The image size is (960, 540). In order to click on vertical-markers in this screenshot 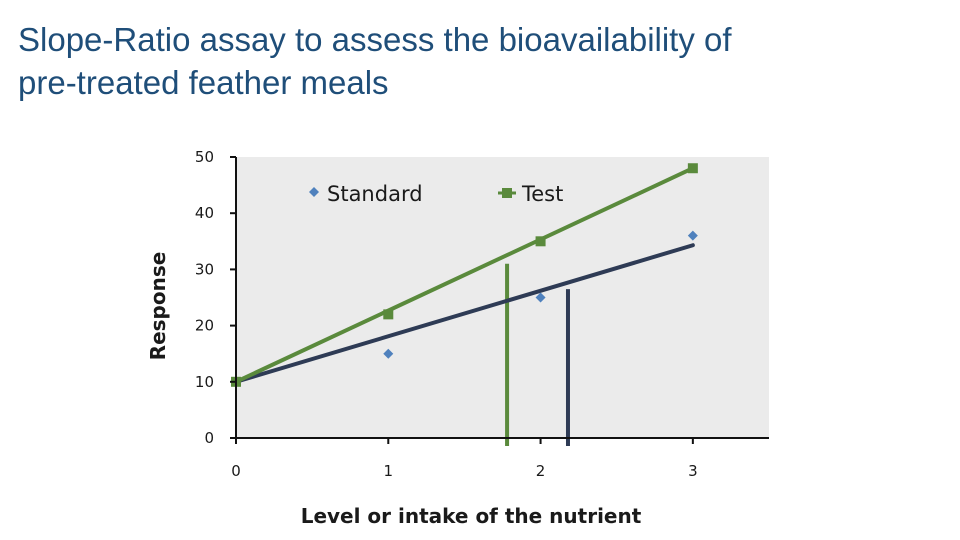, I will do `click(537, 354)`.